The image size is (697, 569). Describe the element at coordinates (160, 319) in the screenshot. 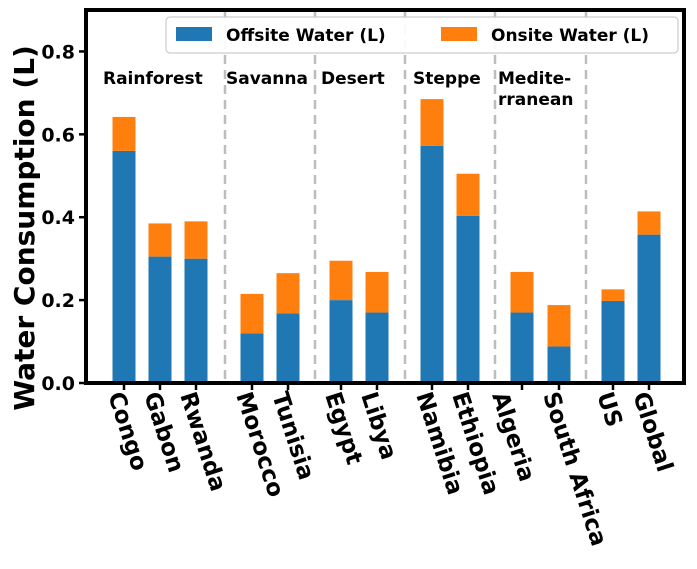

I see `bar-offsite-gabon` at that location.